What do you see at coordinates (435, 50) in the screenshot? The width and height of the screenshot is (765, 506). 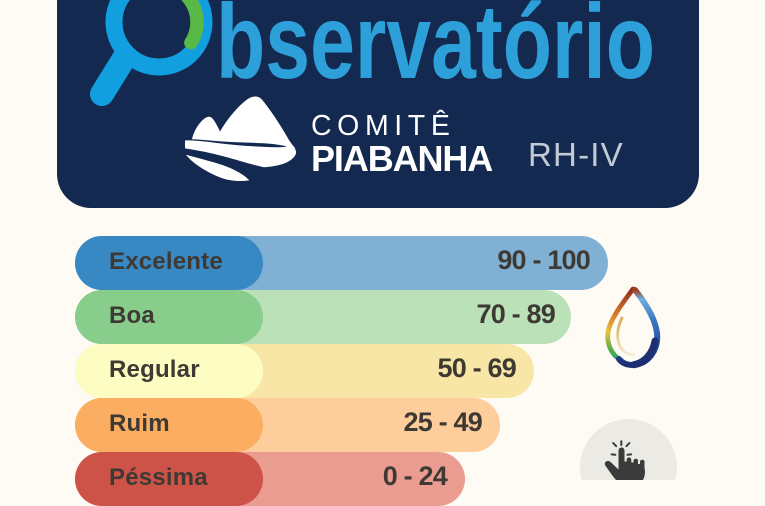 I see `svg-text: bservatório` at bounding box center [435, 50].